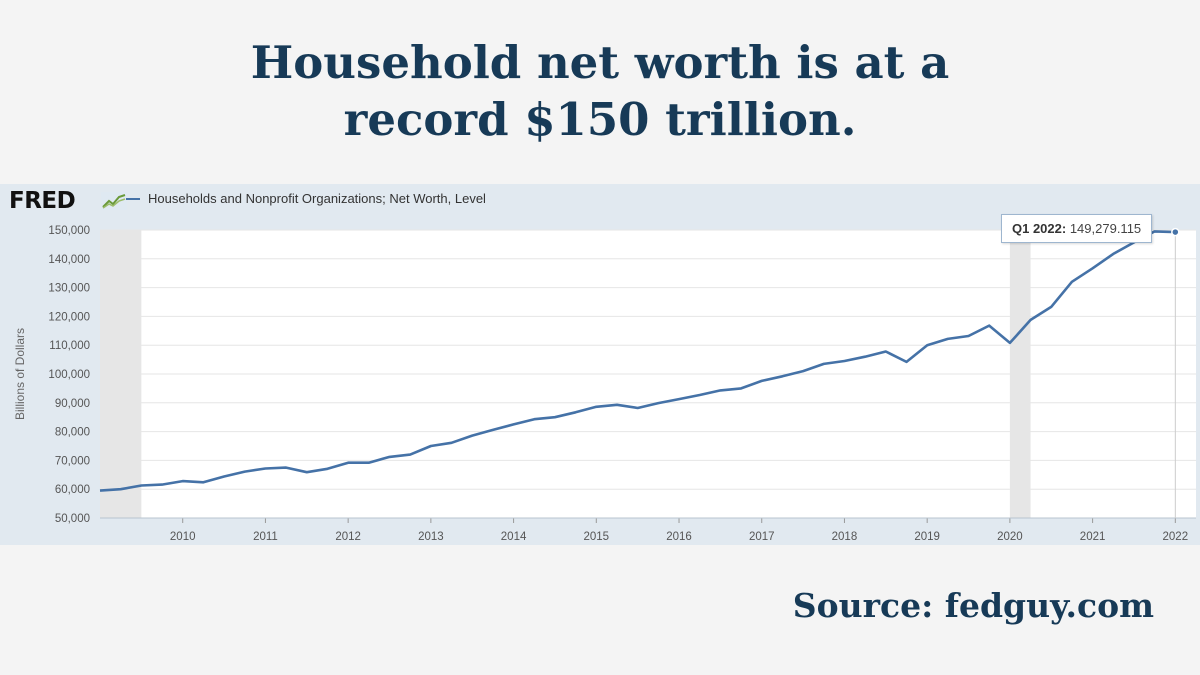 Image resolution: width=1200 pixels, height=675 pixels. Describe the element at coordinates (72, 404) in the screenshot. I see `y-tick-label: 90,000` at that location.